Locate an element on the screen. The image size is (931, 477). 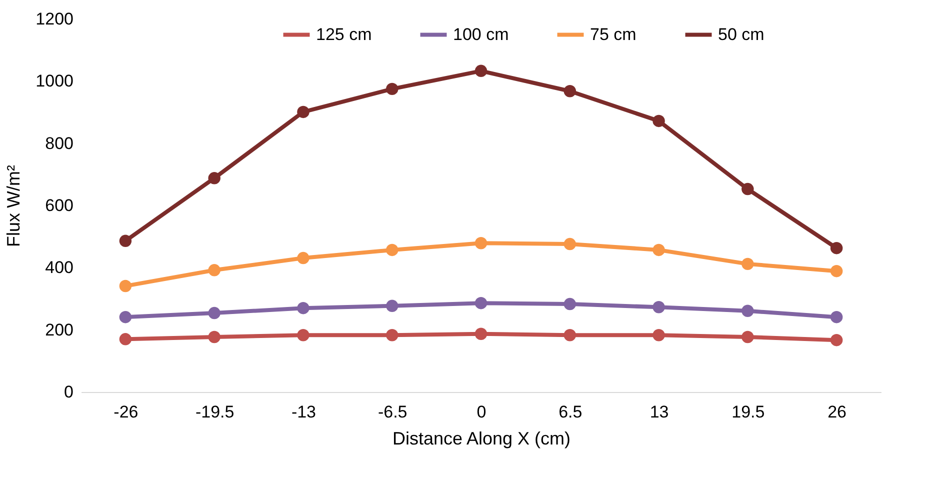
y-tick-label: 200 is located at coordinates (59, 330).